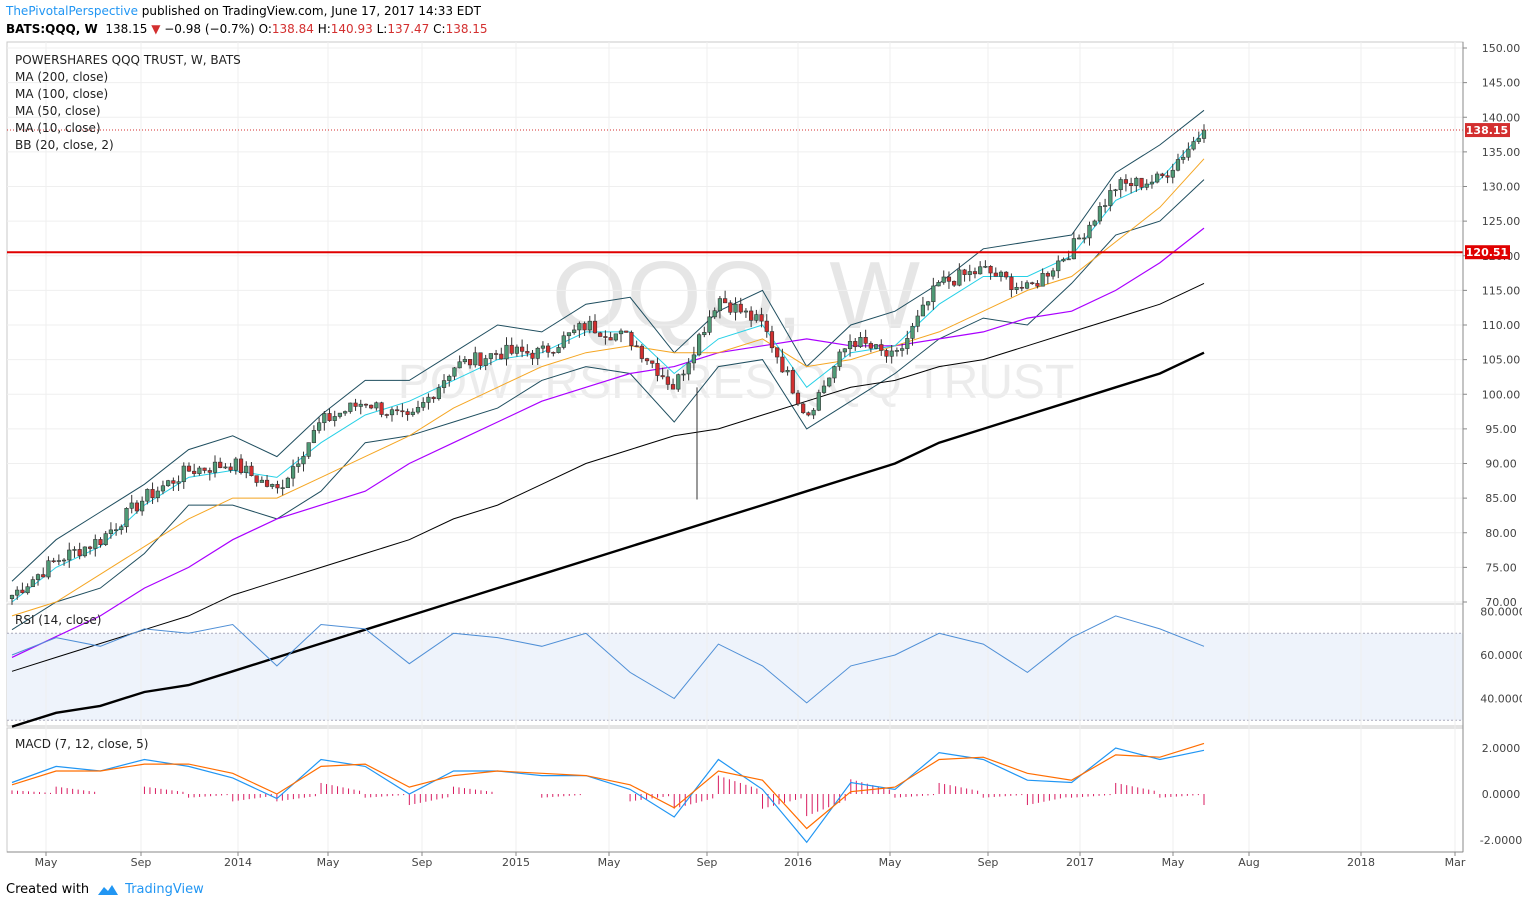 The width and height of the screenshot is (1522, 908). Describe the element at coordinates (62, 94) in the screenshot. I see `legend-ma100: MA (100, close)` at that location.